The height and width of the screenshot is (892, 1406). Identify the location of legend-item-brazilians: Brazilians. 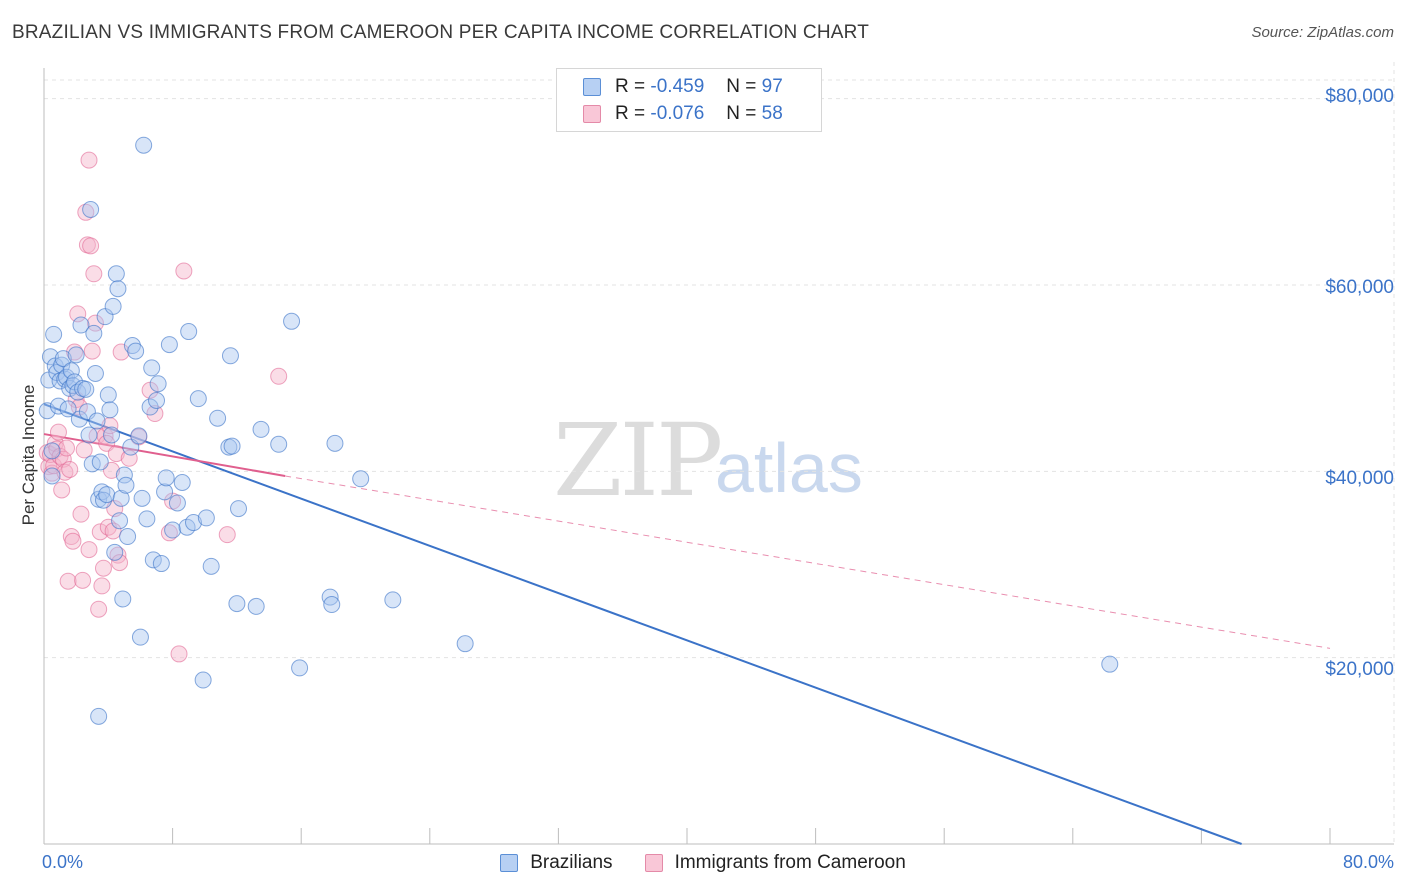
(556, 863).